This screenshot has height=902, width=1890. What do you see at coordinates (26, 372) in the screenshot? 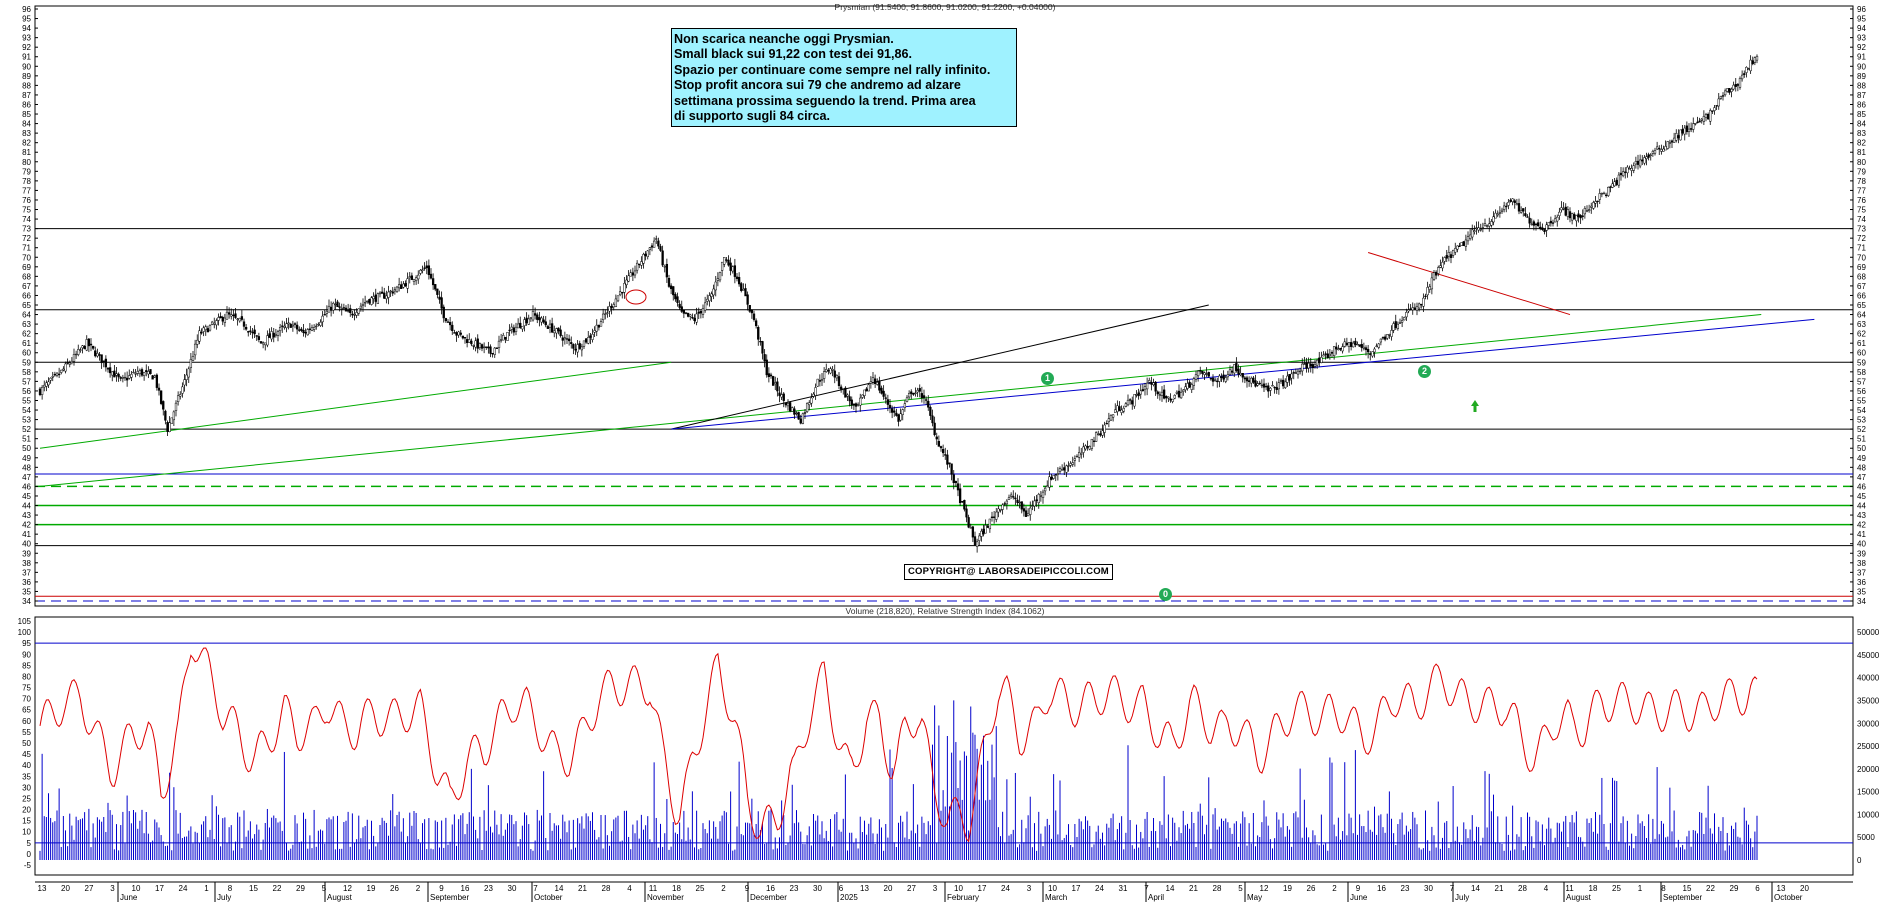
I see `price-tick-left: 58` at bounding box center [26, 372].